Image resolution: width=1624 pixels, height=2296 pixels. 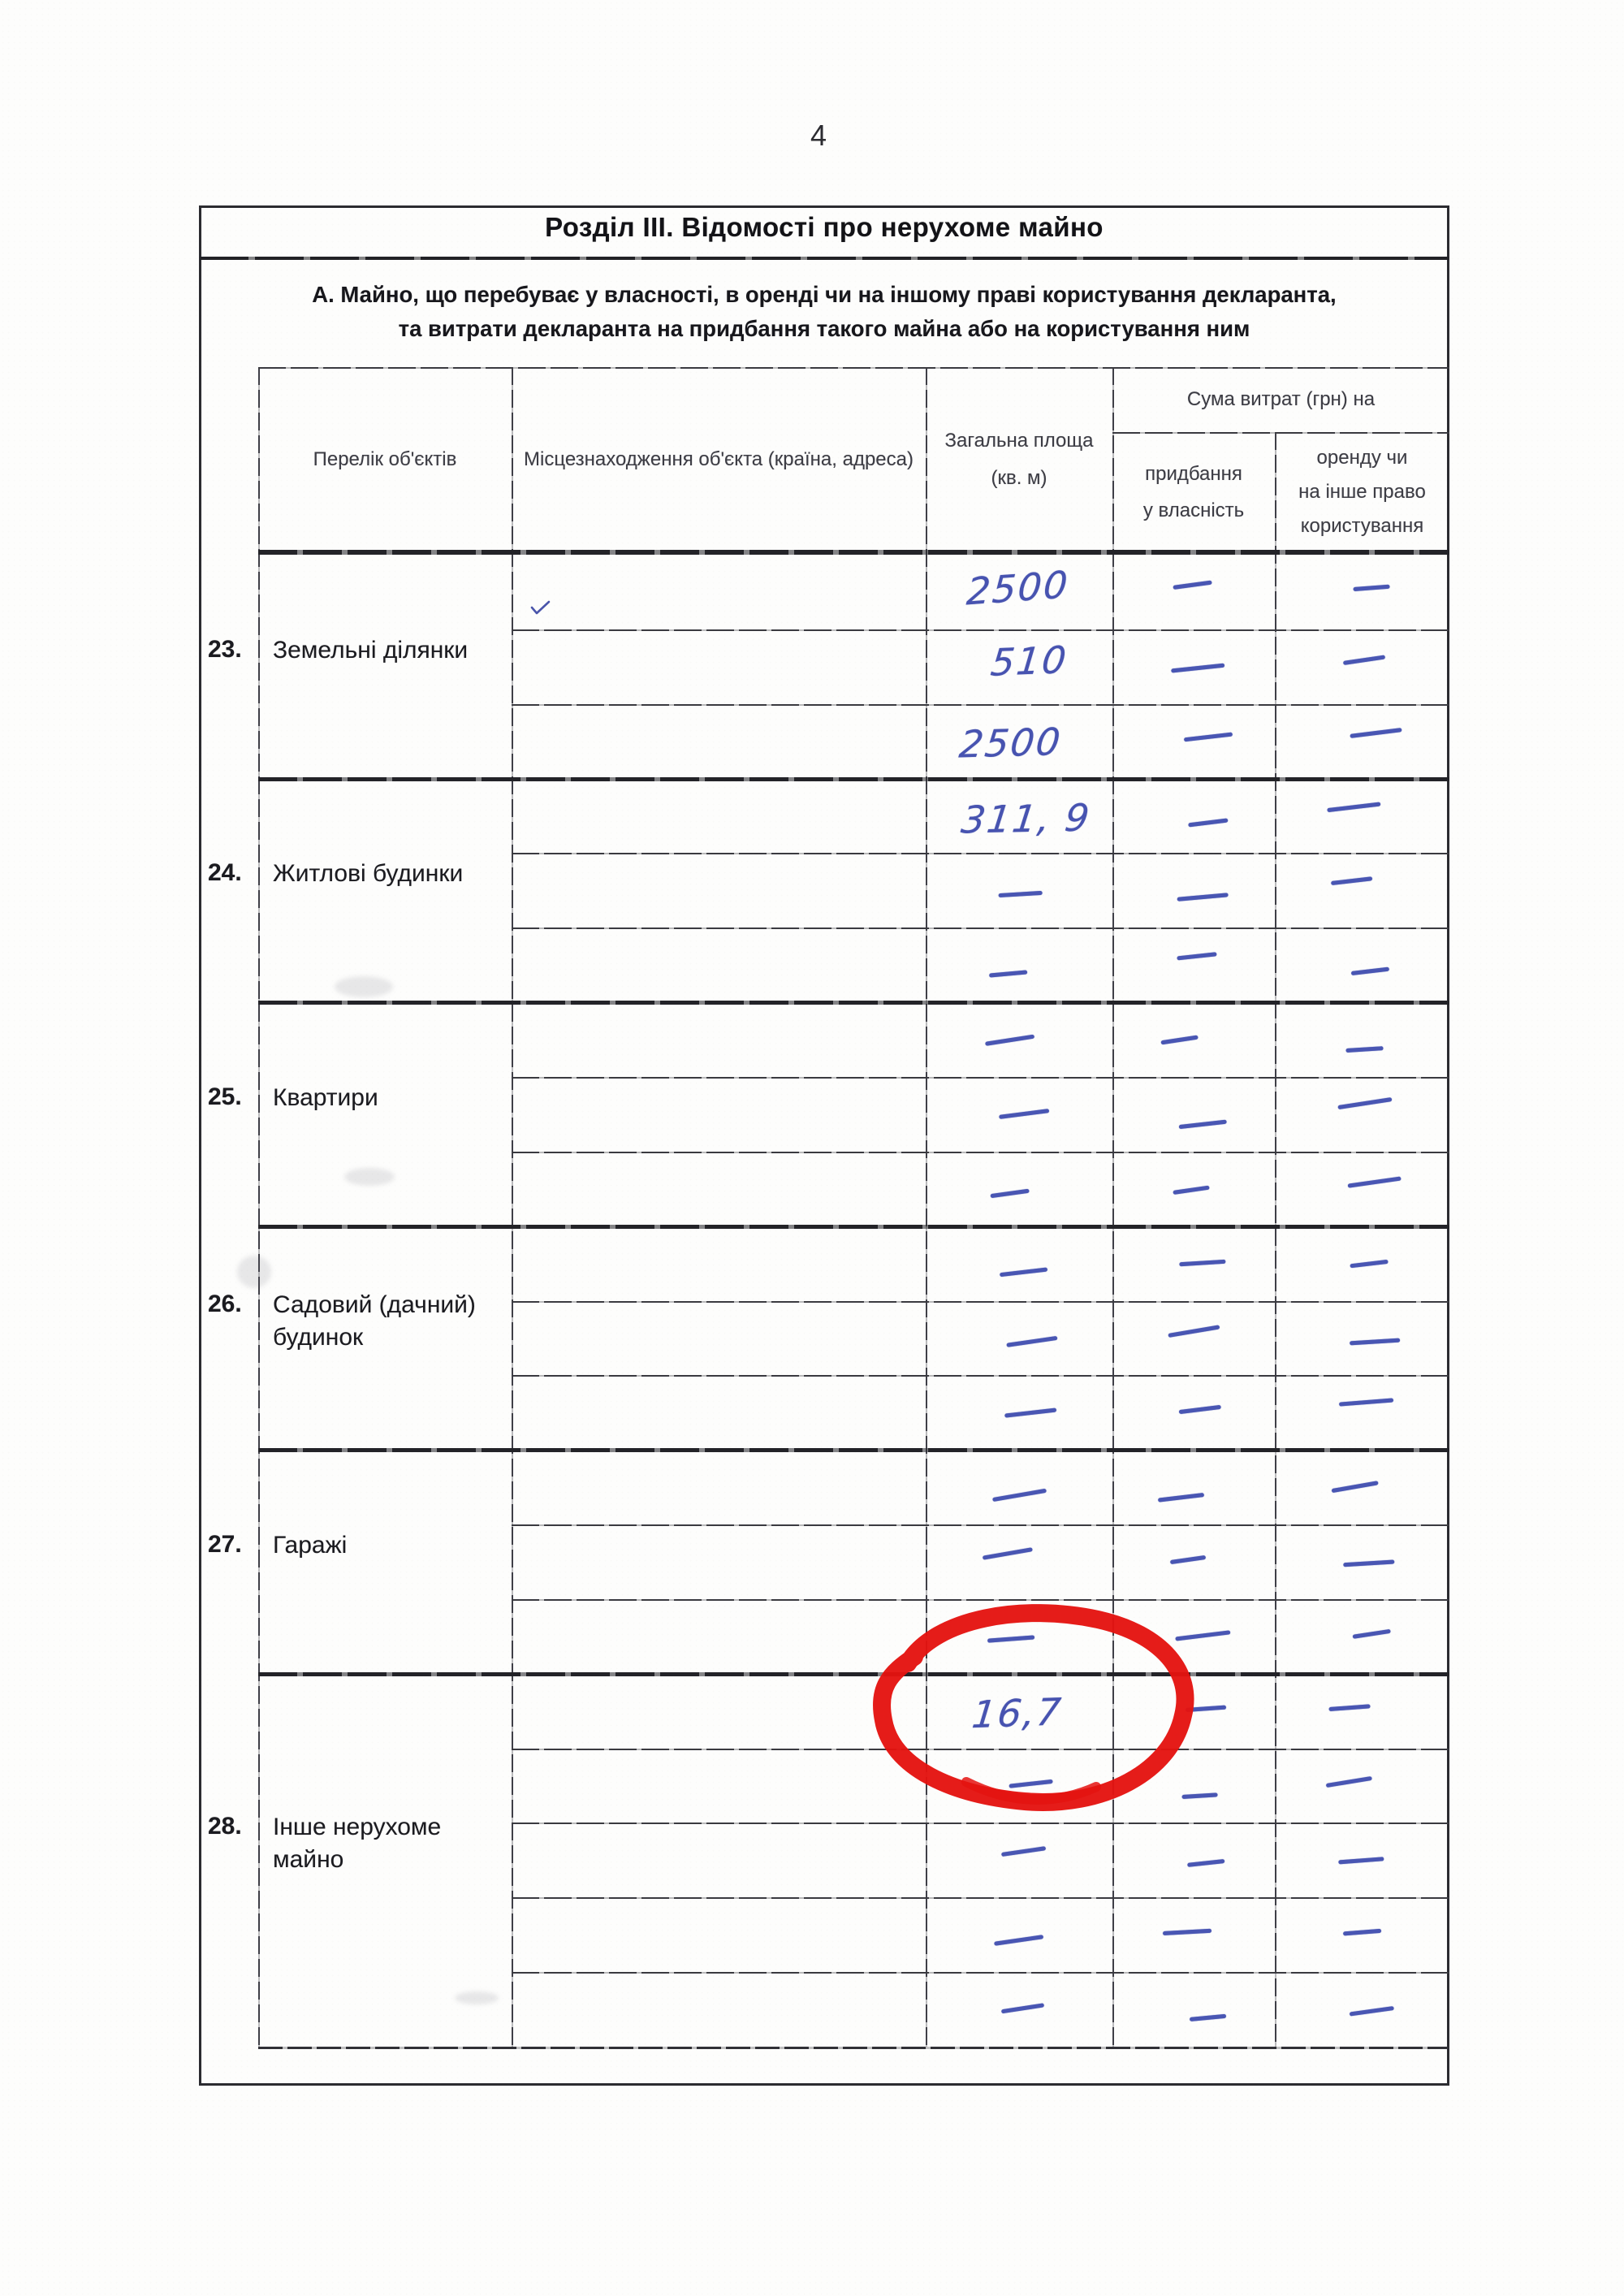 What do you see at coordinates (1362, 458) in the screenshot?
I see `header-rent-line1: оренду чи` at bounding box center [1362, 458].